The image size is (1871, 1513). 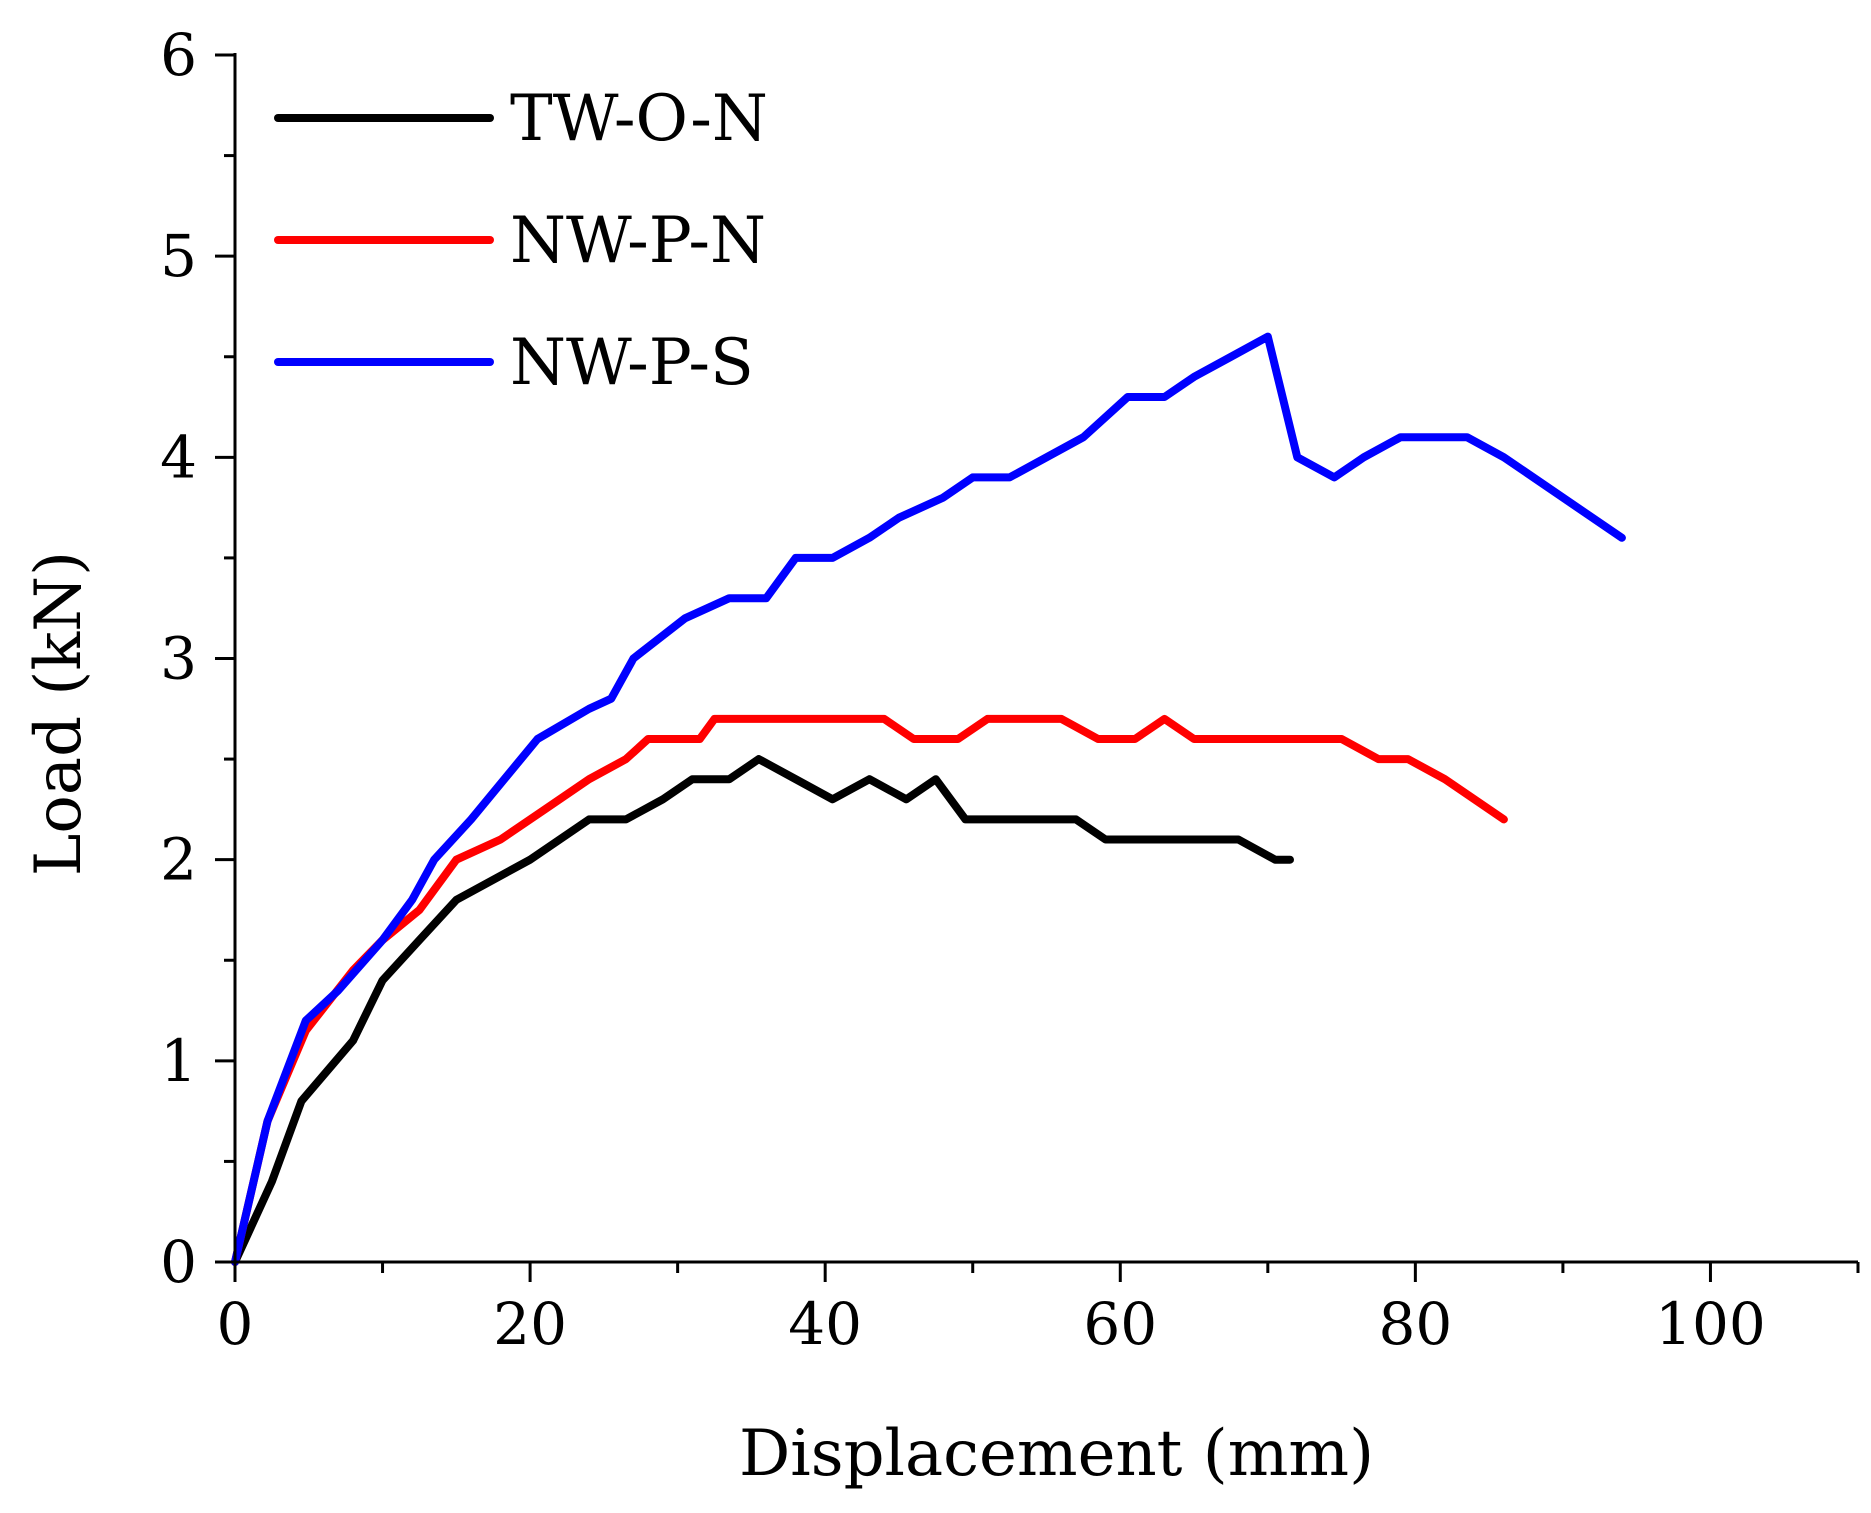 I want to click on legend-label-tw-o-n: TW-O-N, so click(x=639, y=119).